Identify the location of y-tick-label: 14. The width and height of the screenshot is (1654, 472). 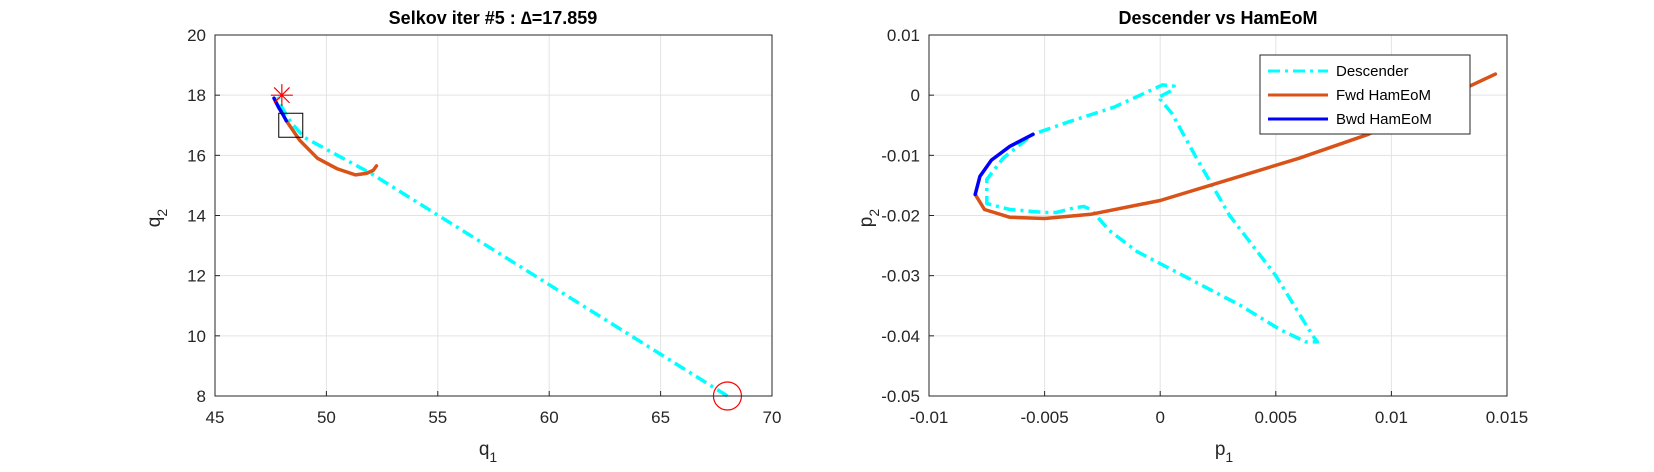
(196, 216).